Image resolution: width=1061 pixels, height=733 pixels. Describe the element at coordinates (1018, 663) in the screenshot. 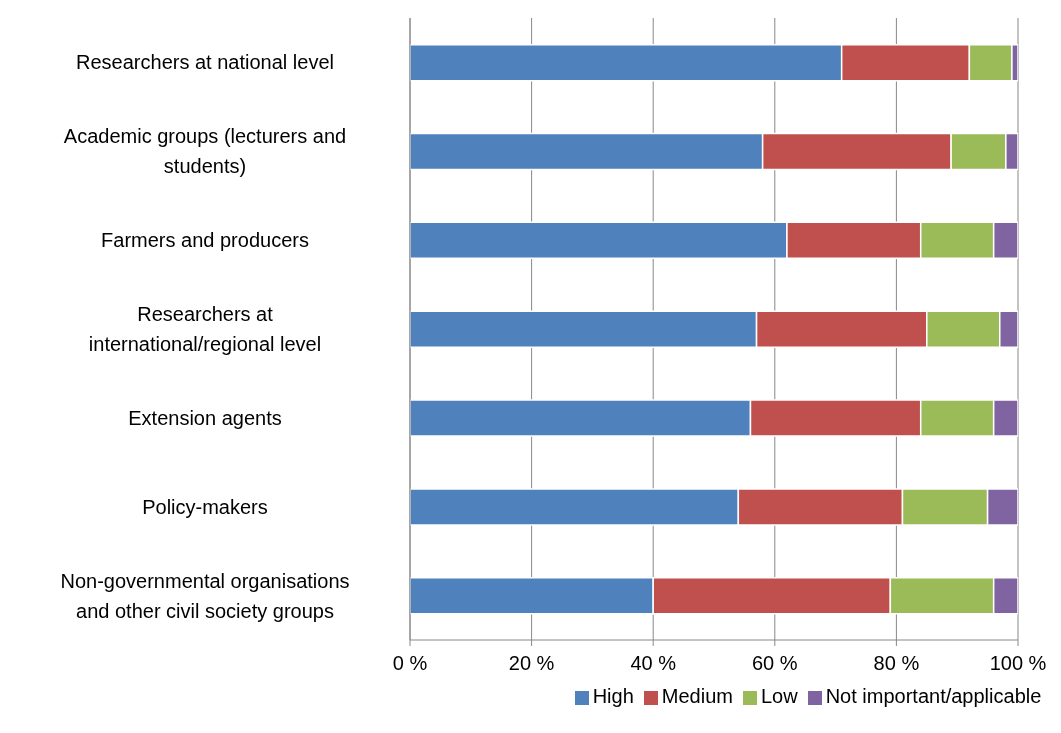

I see `x-tick-label: 100 %` at that location.